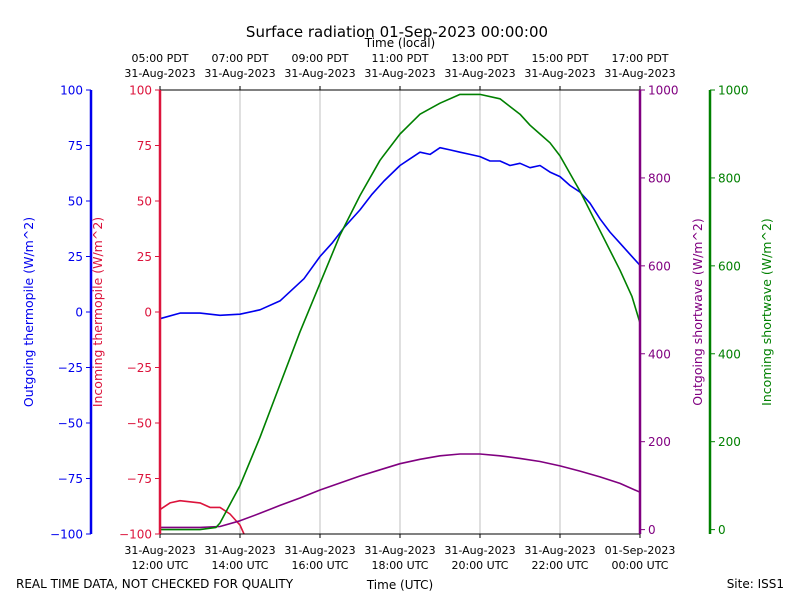  What do you see at coordinates (159, 58) in the screenshot?
I see `top-tick-label: 05:00 PDT` at bounding box center [159, 58].